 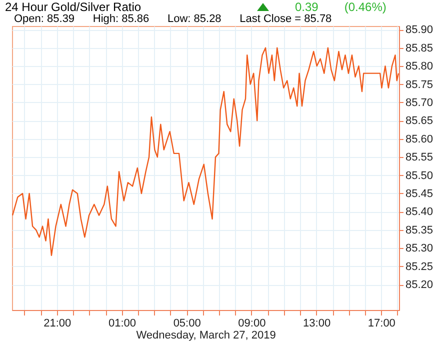 I want to click on text: (0.46%), so click(x=365, y=7).